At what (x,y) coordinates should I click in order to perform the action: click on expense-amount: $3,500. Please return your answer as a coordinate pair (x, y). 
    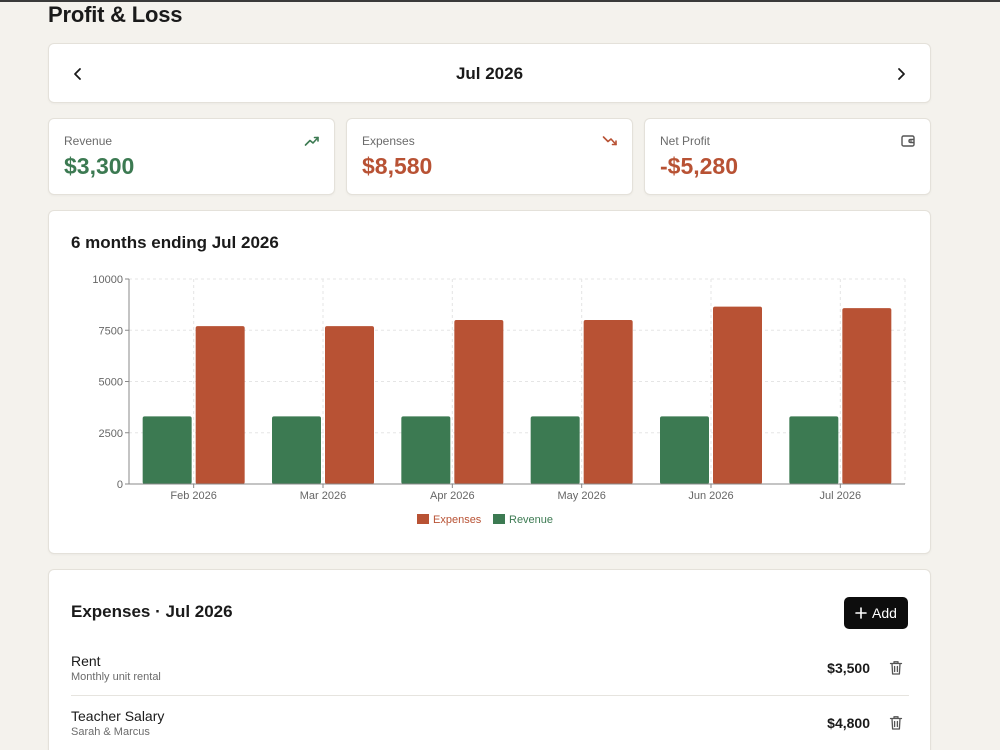
    Looking at the image, I should click on (848, 668).